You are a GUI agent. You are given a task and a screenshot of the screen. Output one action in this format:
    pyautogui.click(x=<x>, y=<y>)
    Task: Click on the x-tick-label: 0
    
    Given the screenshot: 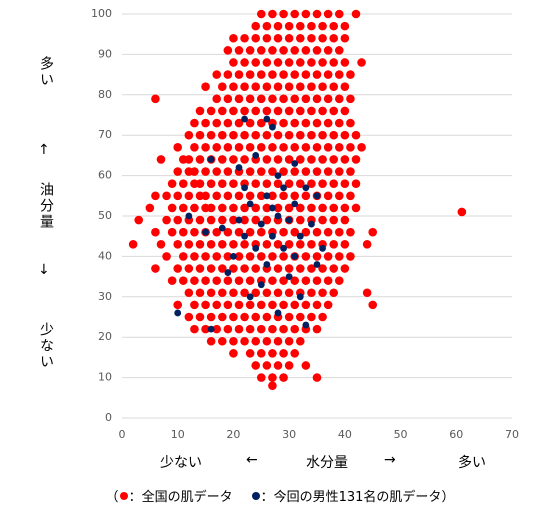 What is the action you would take?
    pyautogui.click(x=122, y=434)
    